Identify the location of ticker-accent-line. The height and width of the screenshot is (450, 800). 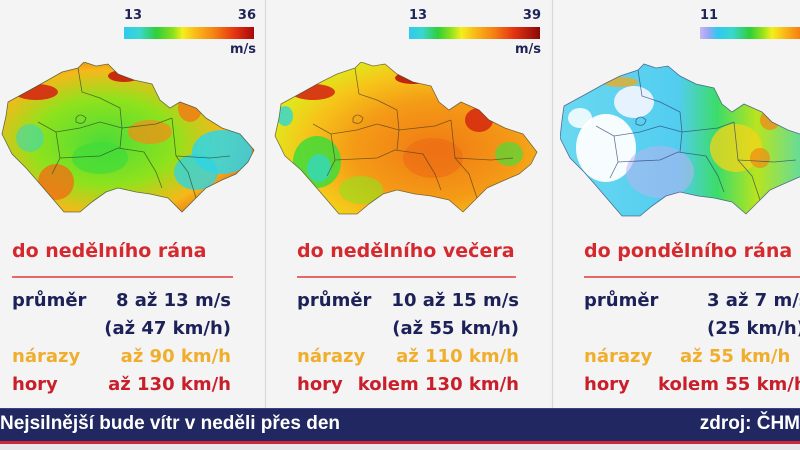
(400, 442).